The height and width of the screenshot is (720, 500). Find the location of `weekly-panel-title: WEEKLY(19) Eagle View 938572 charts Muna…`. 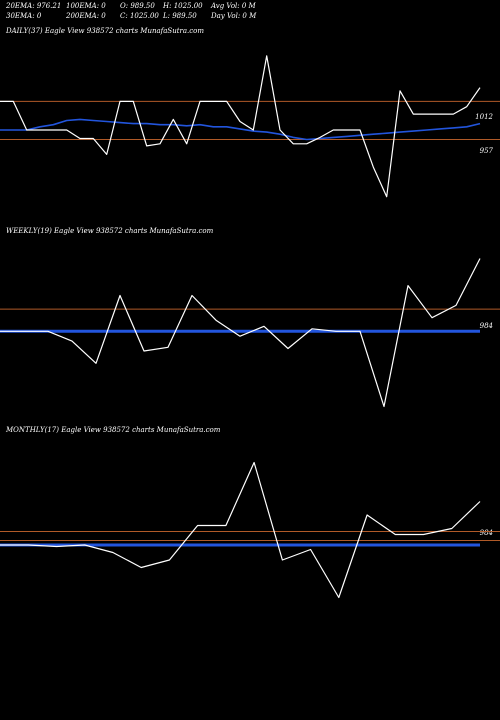

weekly-panel-title: WEEKLY(19) Eagle View 938572 charts Muna… is located at coordinates (110, 231).